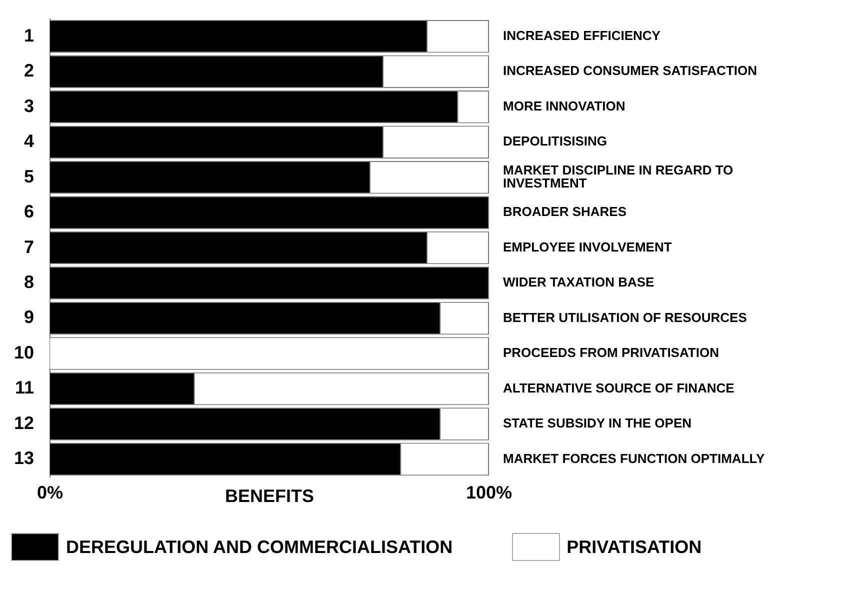 The image size is (849, 591). Describe the element at coordinates (269, 496) in the screenshot. I see `x-axis-title: BENEFITS` at that location.